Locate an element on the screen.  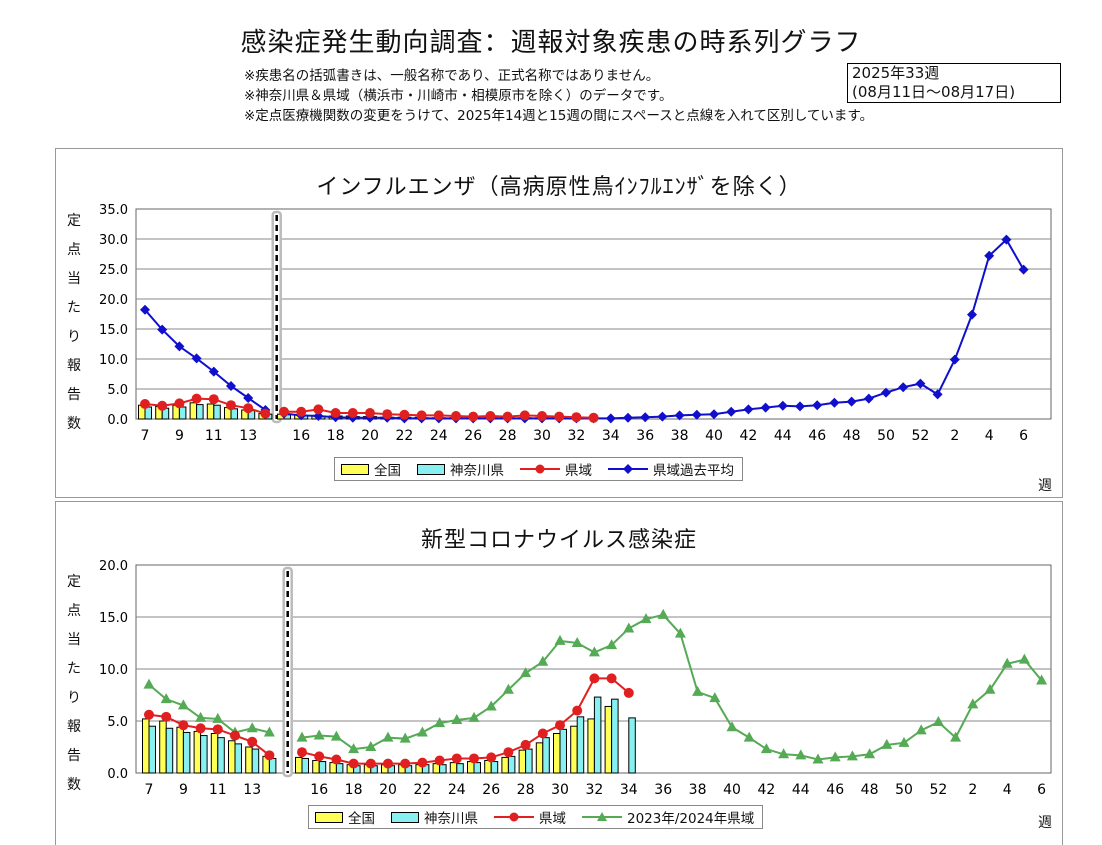
x-tick-label: 30 is located at coordinates (542, 436).